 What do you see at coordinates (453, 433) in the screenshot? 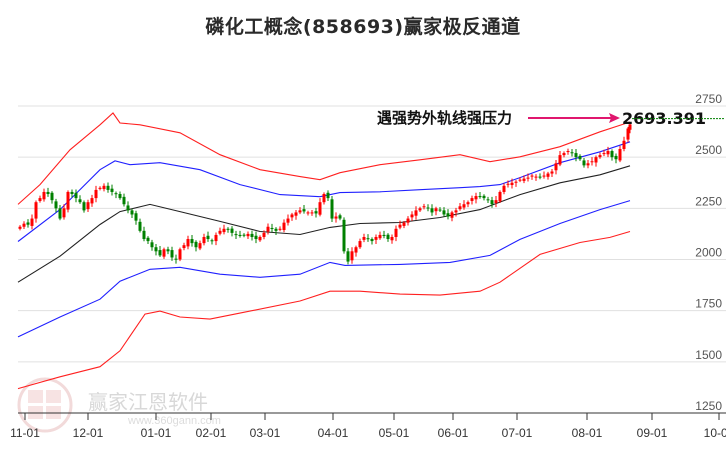
I see `x-tick-label: 06-01` at bounding box center [453, 433].